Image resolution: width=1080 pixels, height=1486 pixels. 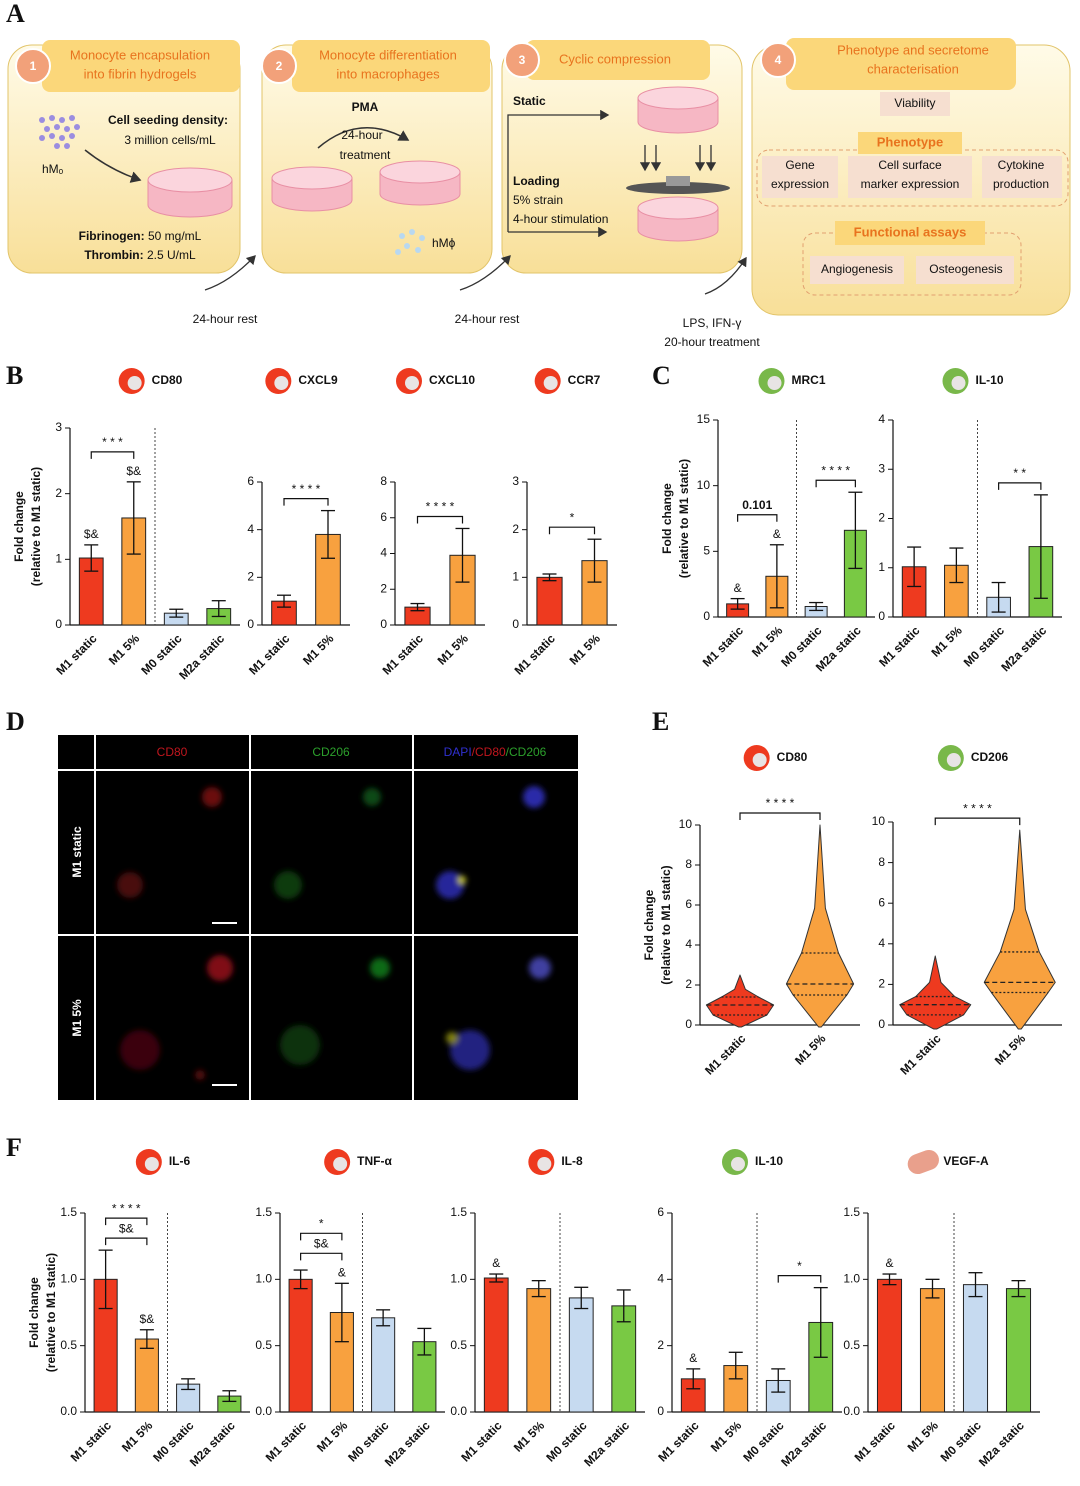 I want to click on panel-label: B, so click(x=14, y=375).